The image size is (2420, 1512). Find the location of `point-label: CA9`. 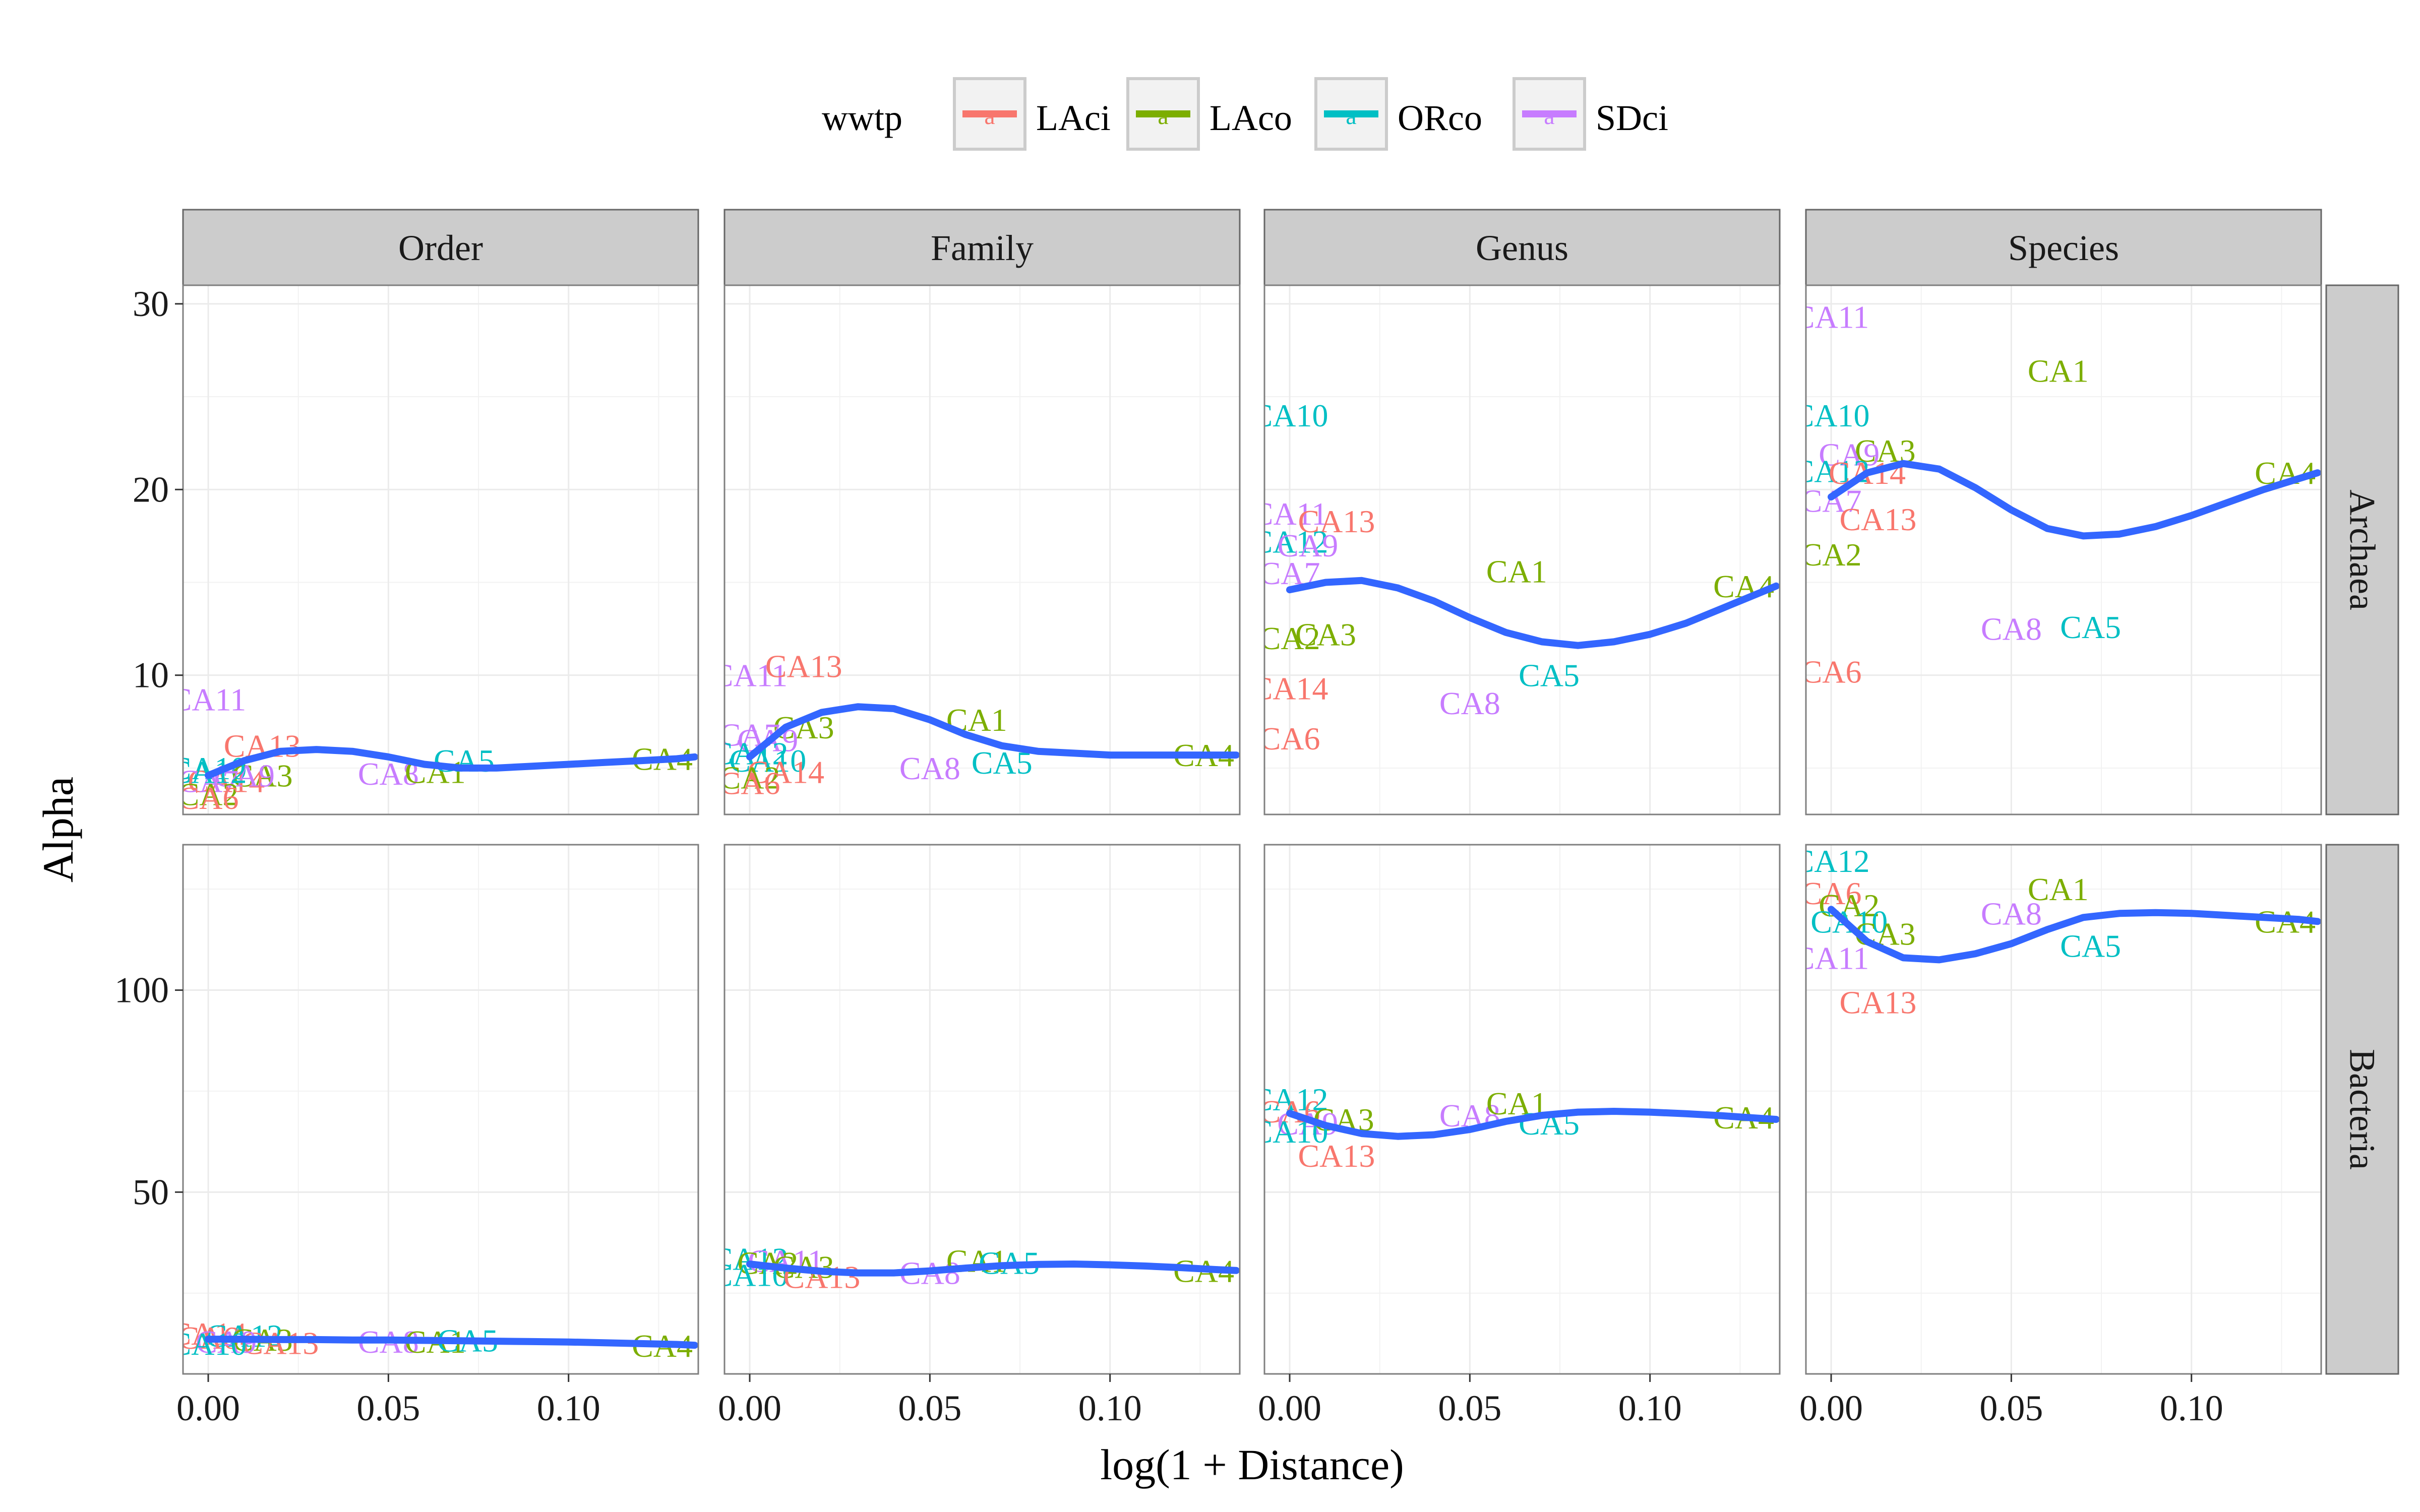

point-label: CA9 is located at coordinates (1307, 545).